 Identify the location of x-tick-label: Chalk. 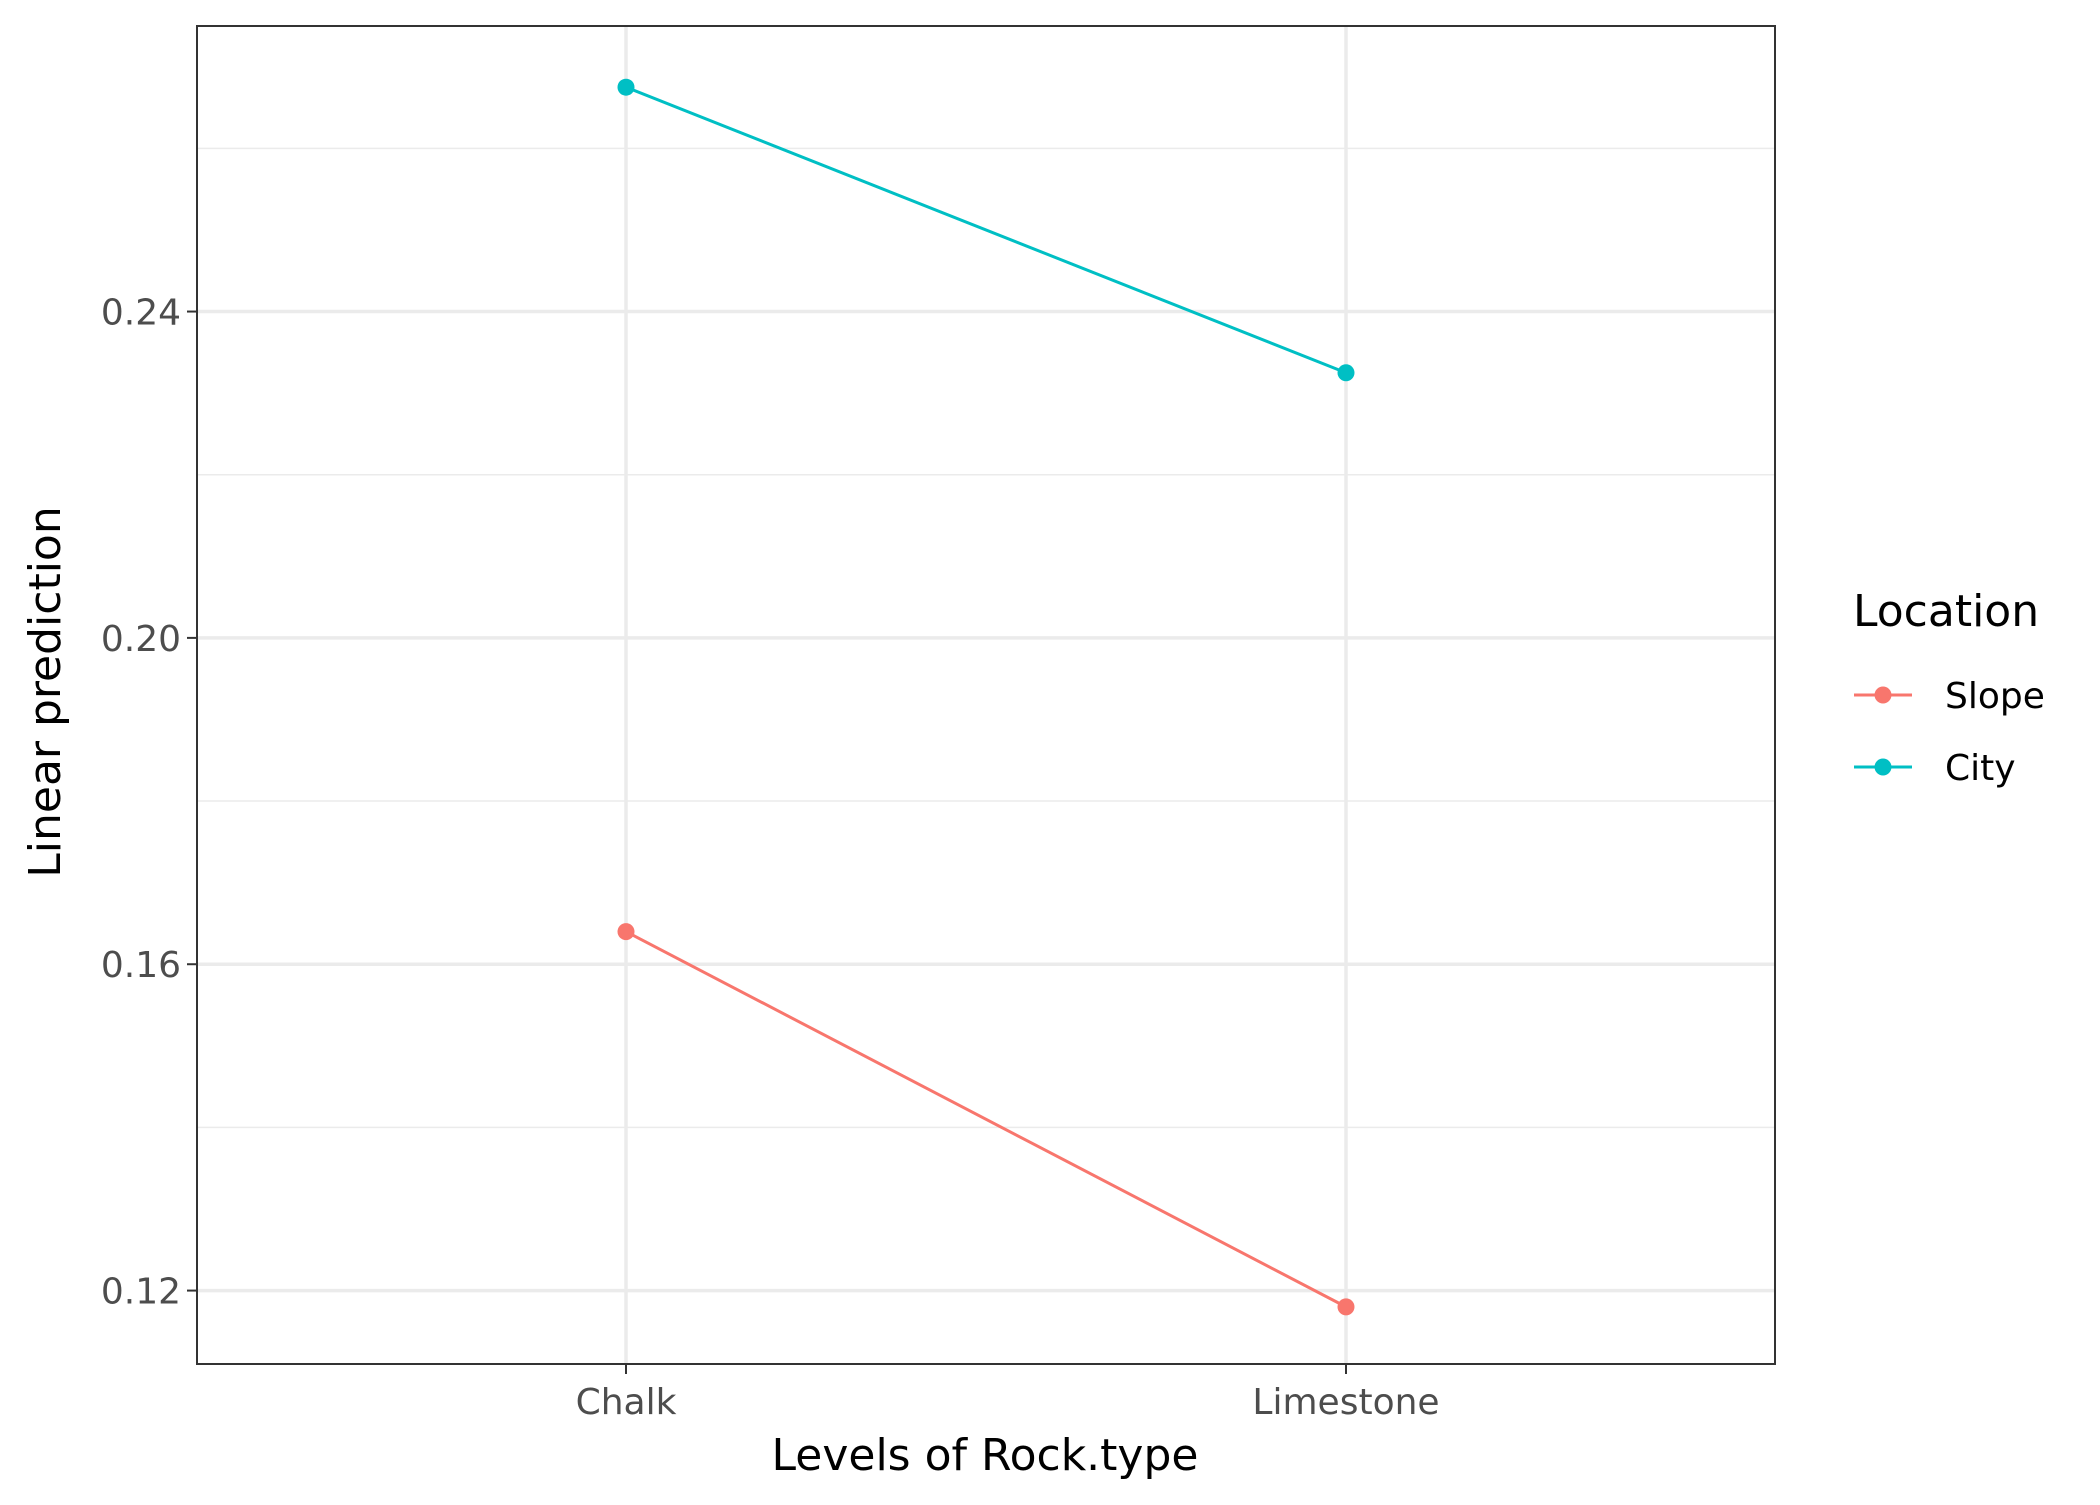
(626, 1402).